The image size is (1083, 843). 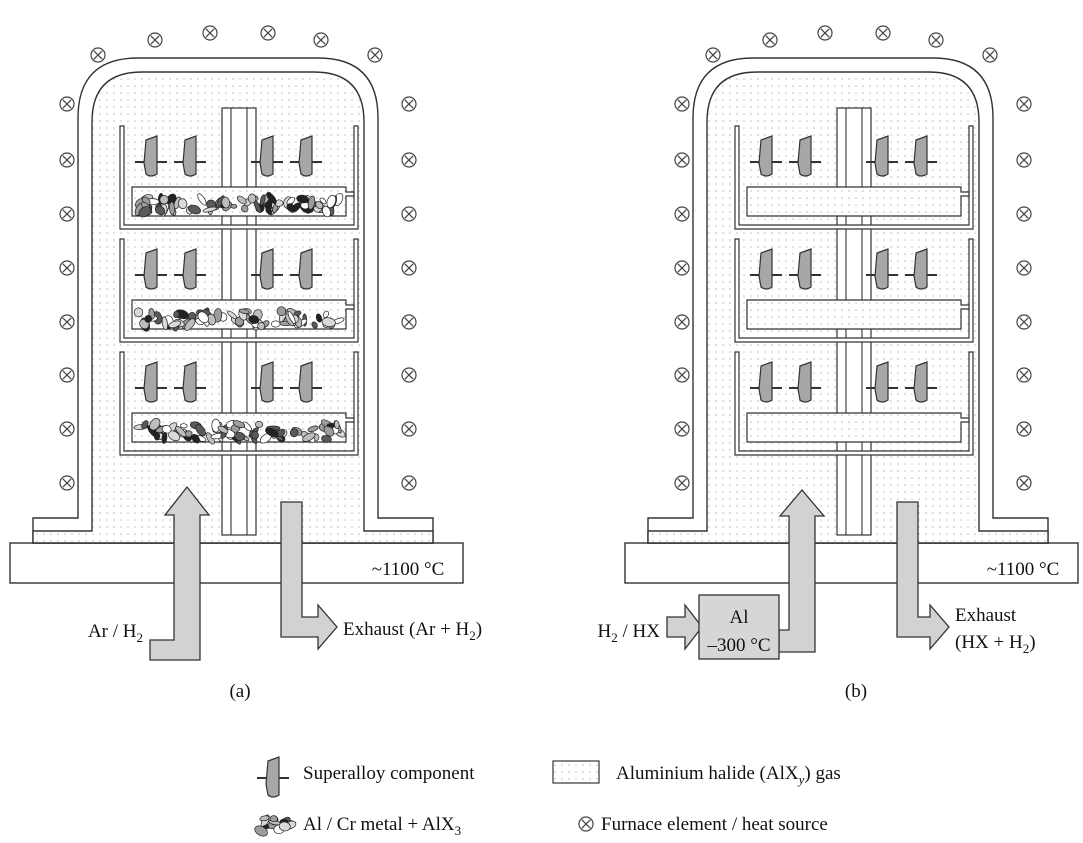 I want to click on caption-b: (b), so click(x=856, y=691).